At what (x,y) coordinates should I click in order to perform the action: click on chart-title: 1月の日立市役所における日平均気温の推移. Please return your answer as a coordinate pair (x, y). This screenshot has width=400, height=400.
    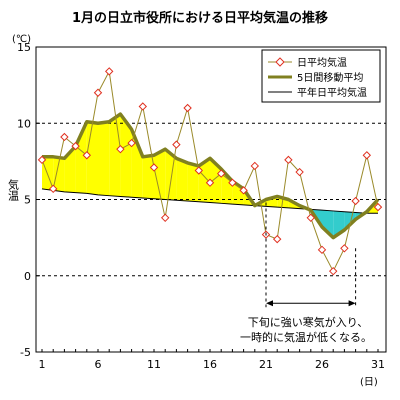
    Looking at the image, I should click on (200, 18).